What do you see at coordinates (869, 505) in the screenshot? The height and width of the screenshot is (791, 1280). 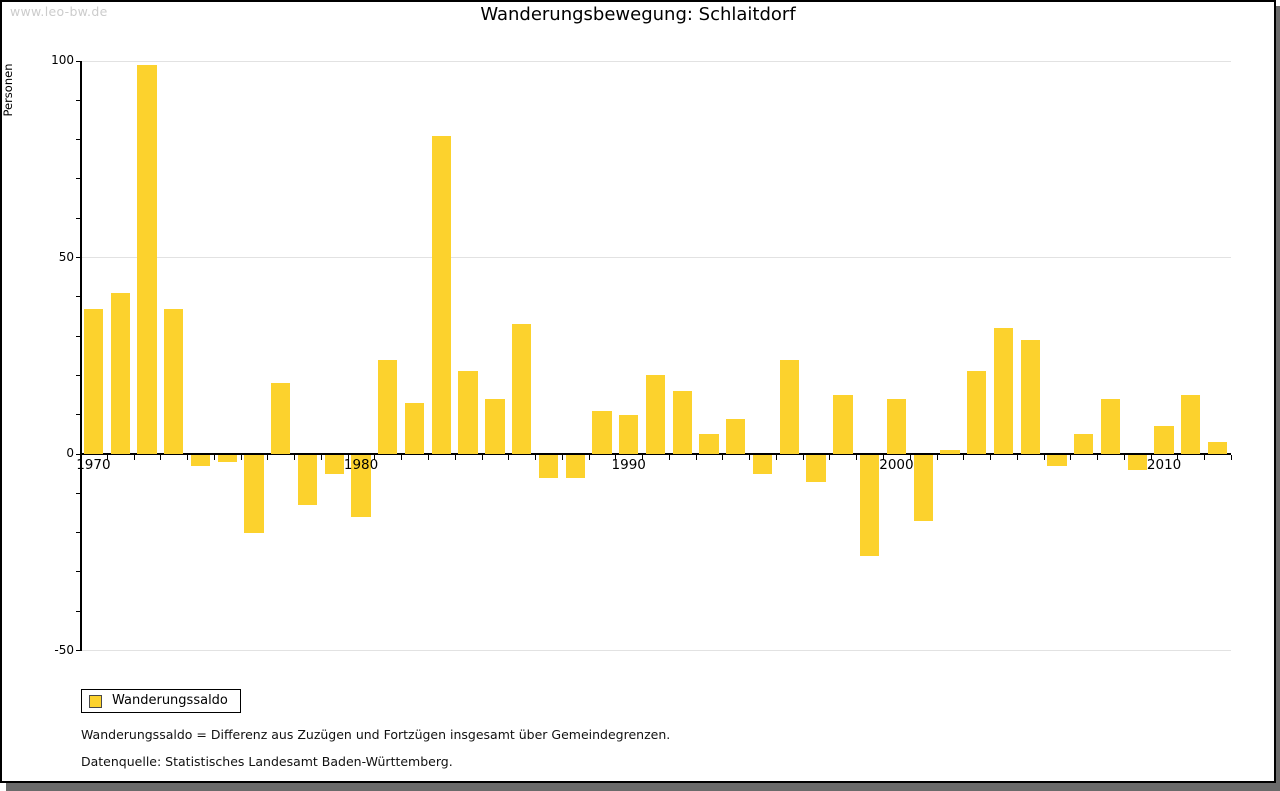 I see `bar-1999` at bounding box center [869, 505].